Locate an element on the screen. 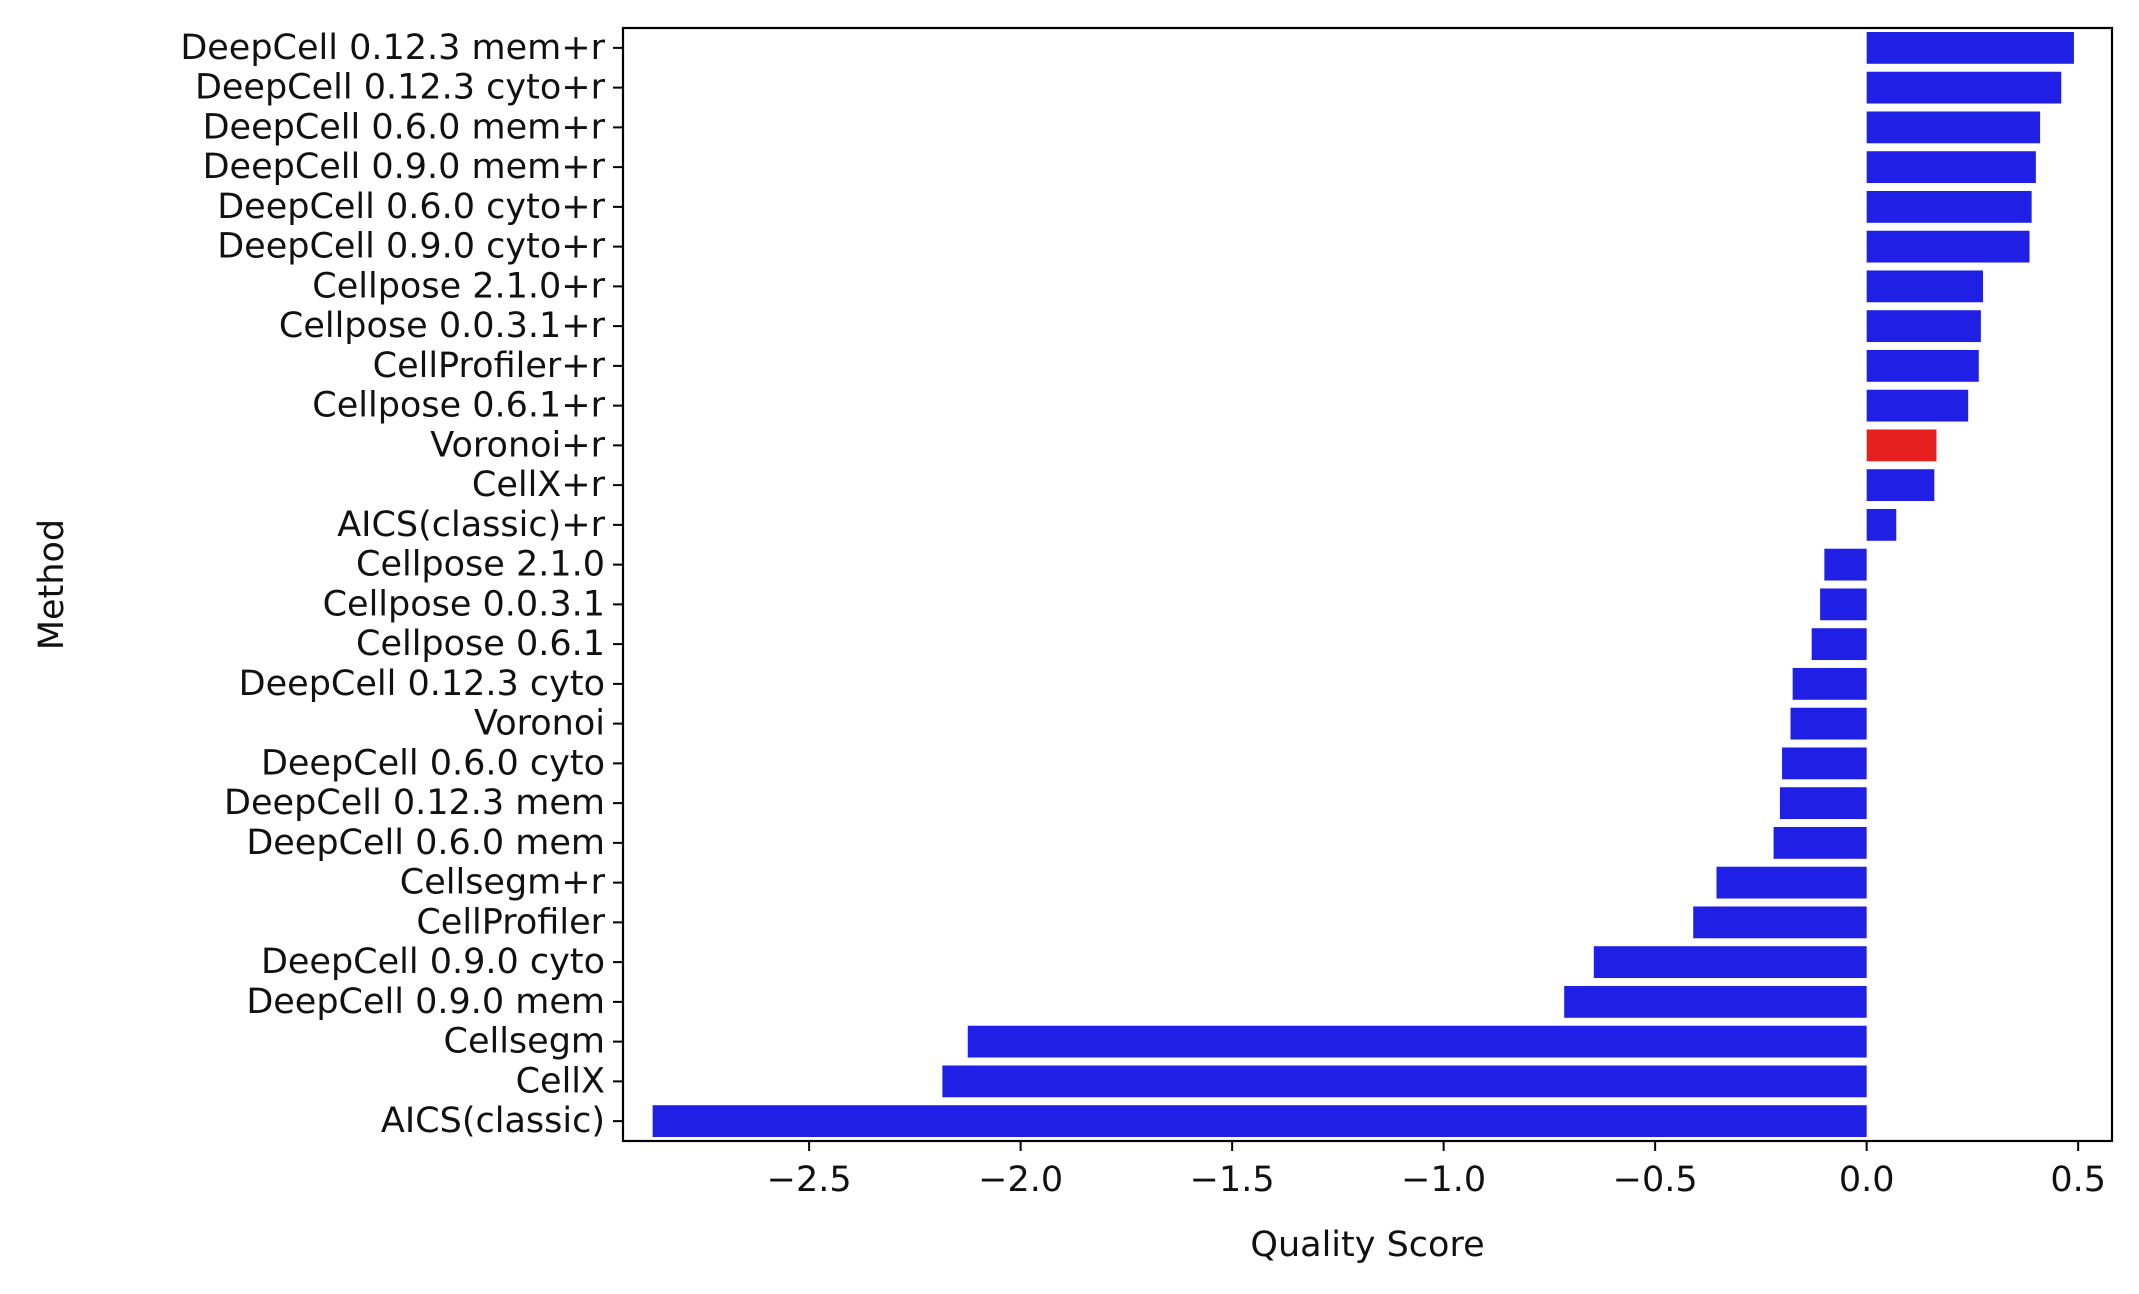 This screenshot has height=1294, width=2139. y-tick-label: Cellsegm+r is located at coordinates (503, 883).